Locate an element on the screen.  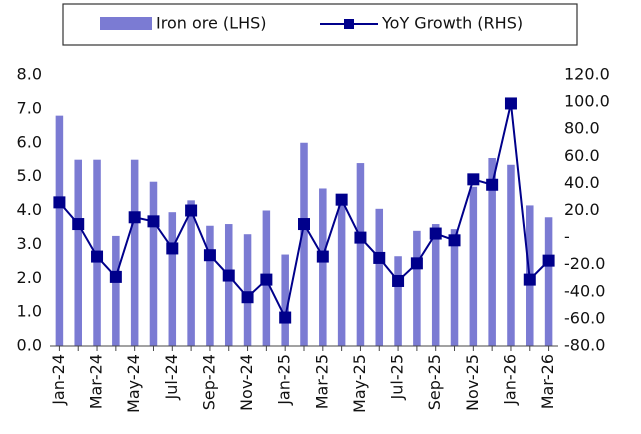
x-tick-label: May-24 is located at coordinates (133, 383).